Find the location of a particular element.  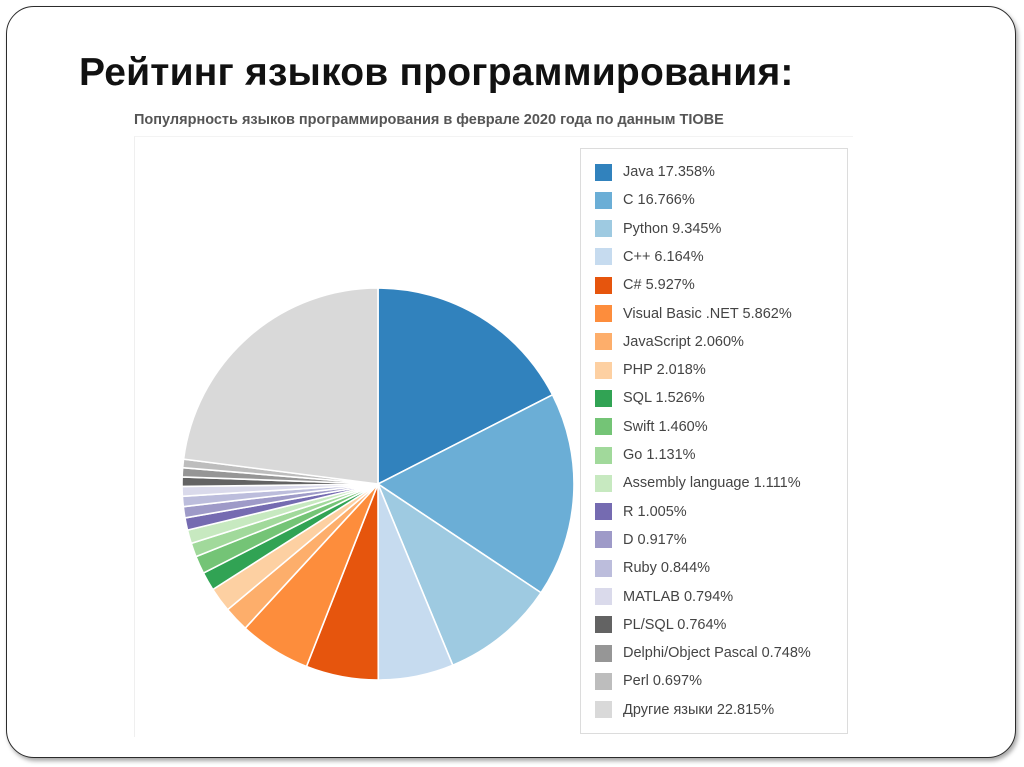

pie-slice-другие-языки is located at coordinates (280, 386).